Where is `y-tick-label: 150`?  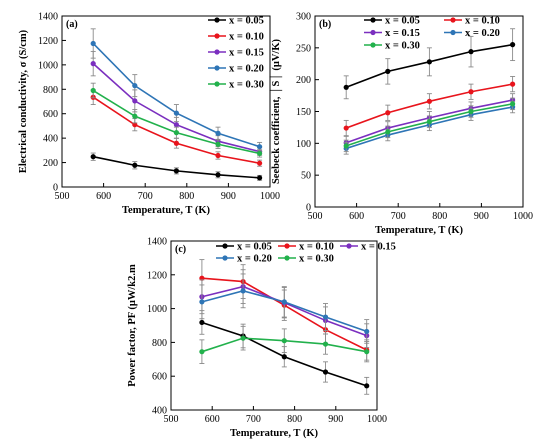 y-tick-label: 150 is located at coordinates (303, 112).